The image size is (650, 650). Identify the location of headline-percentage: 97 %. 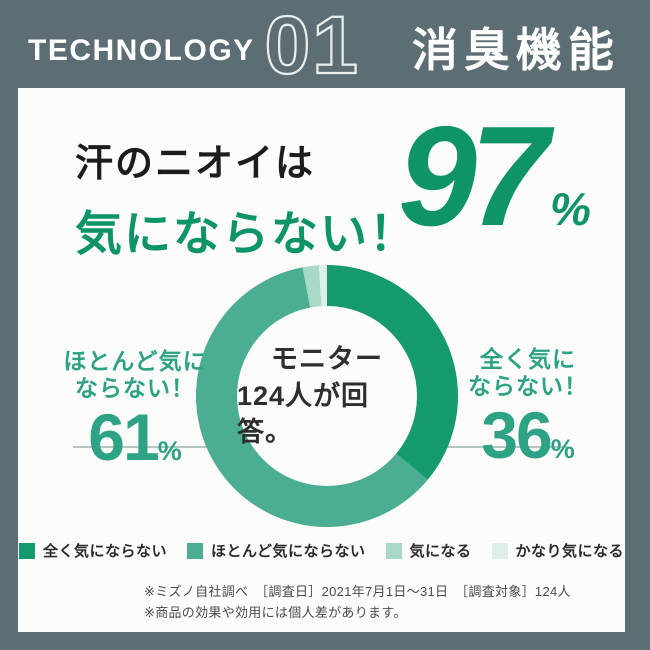
(494, 176).